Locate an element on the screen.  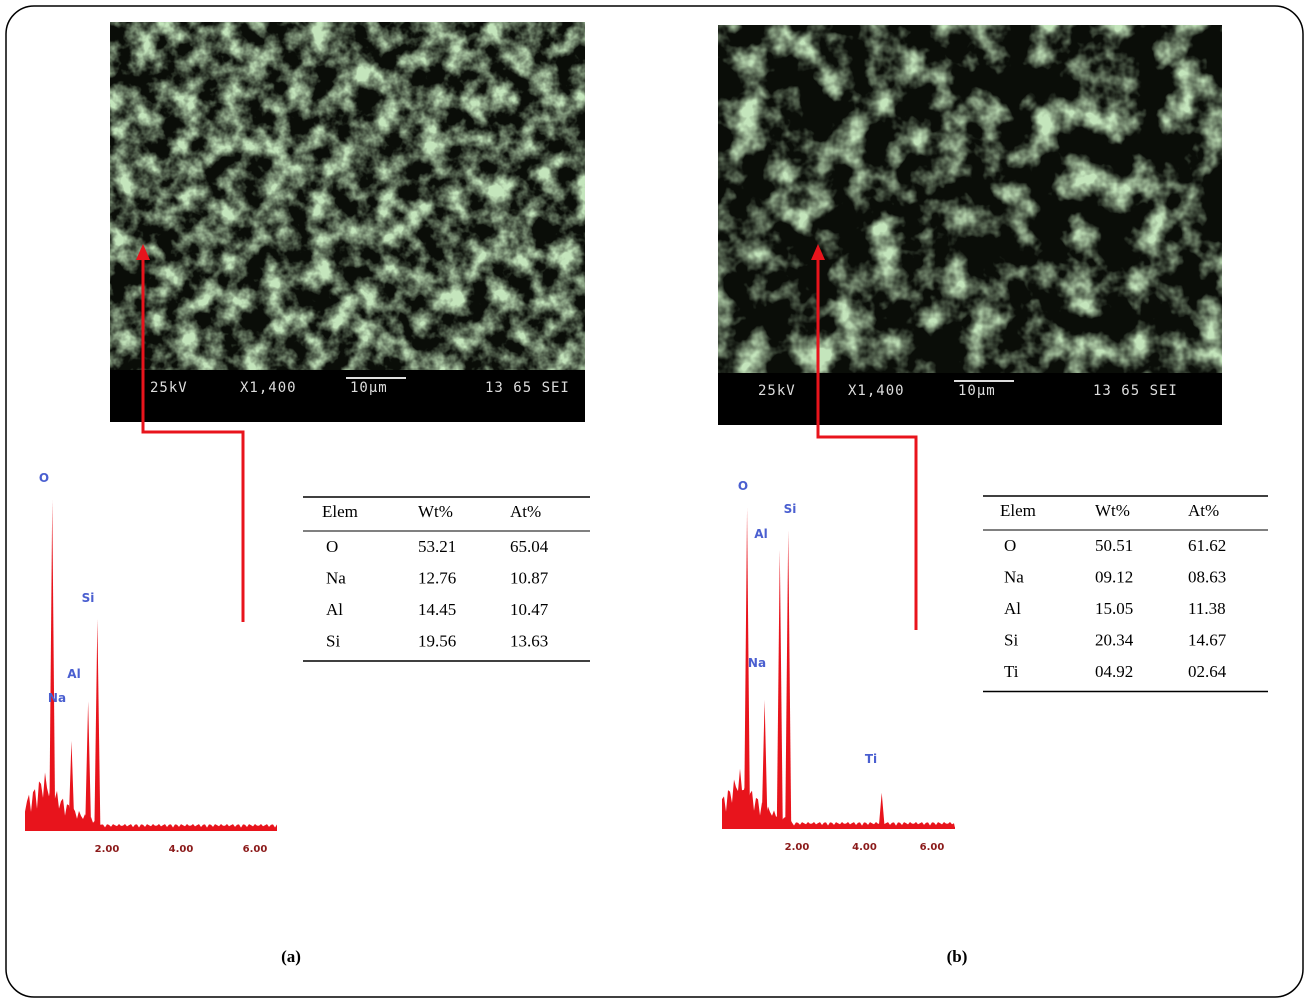
table-cell: 14.45 is located at coordinates (437, 609).